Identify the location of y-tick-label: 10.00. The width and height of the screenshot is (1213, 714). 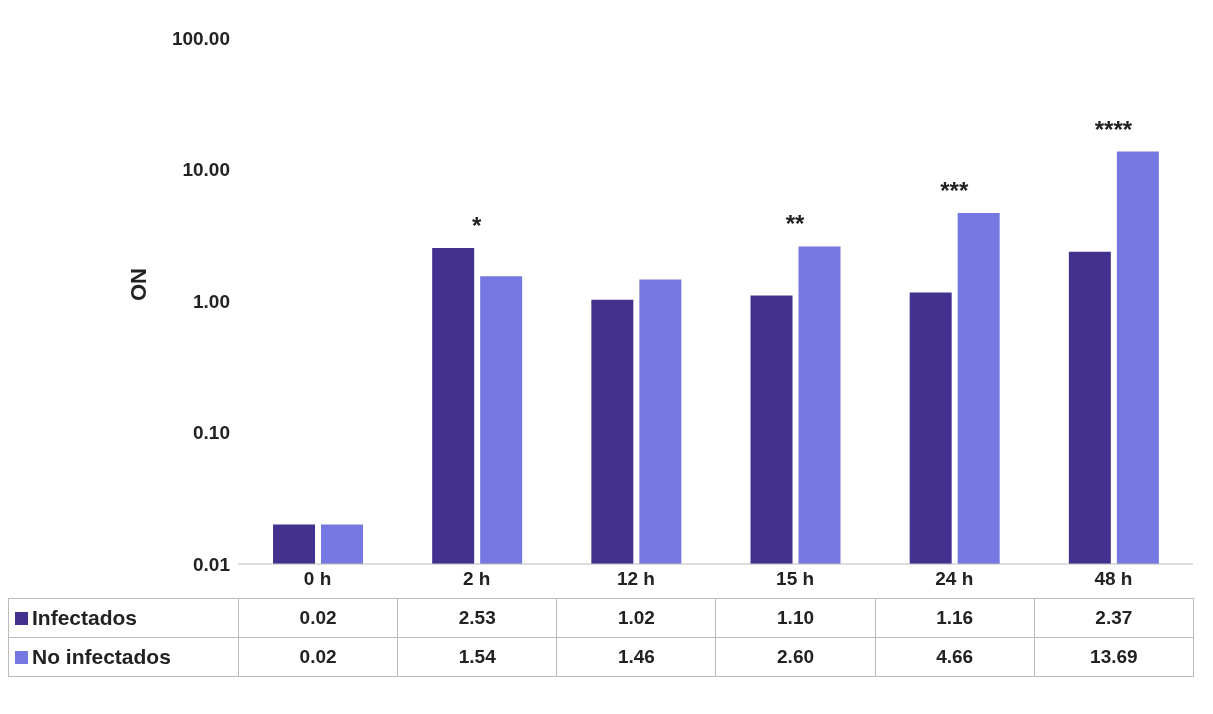
(206, 170).